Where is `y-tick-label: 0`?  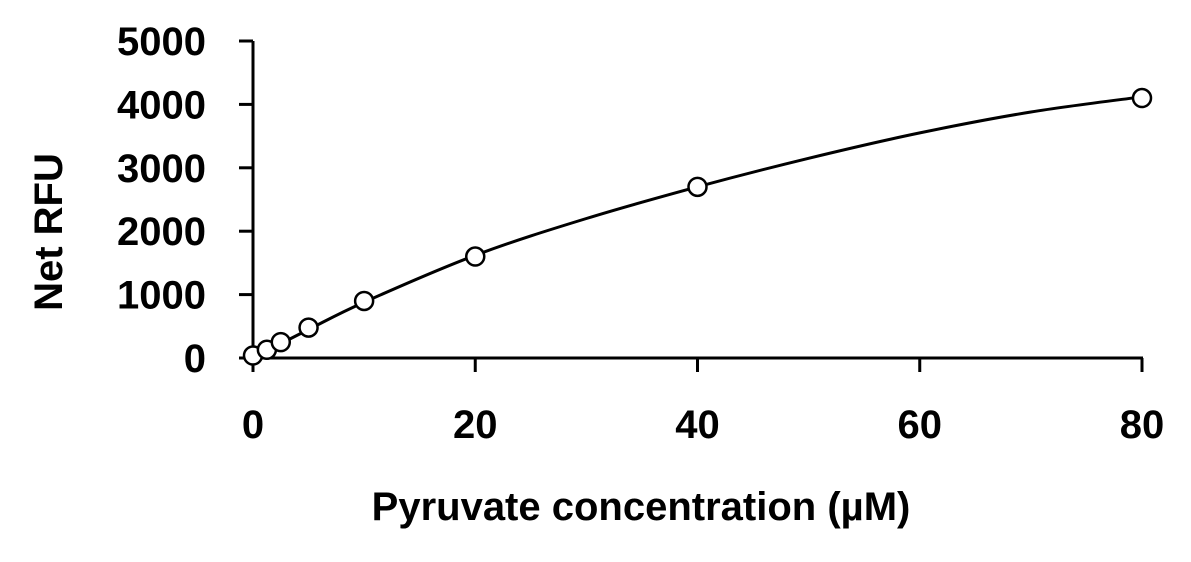 y-tick-label: 0 is located at coordinates (195, 359).